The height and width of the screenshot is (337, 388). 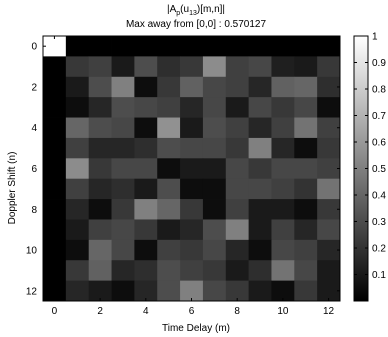 I want to click on colorbar-tick-label: 0.3, so click(x=379, y=222).